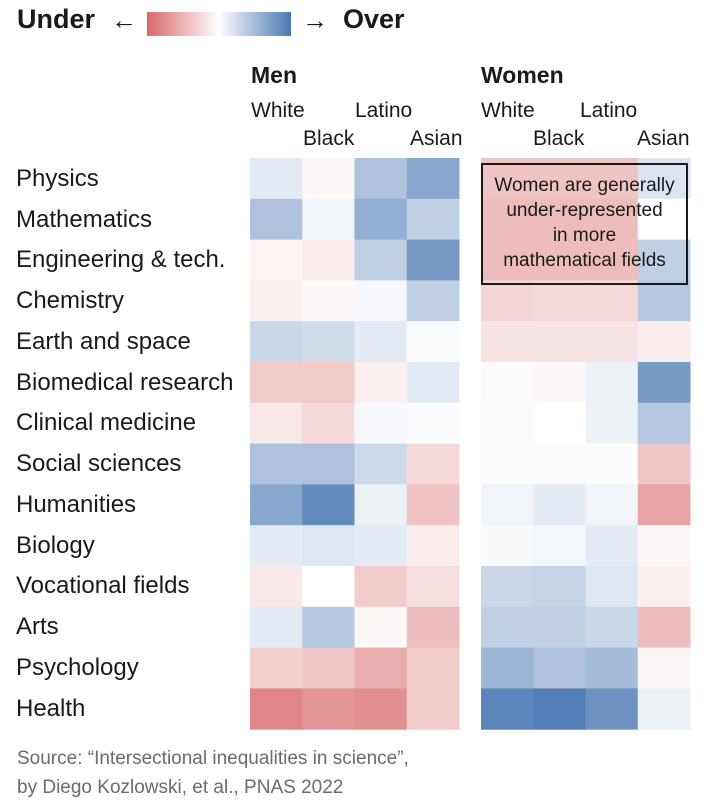 Image resolution: width=720 pixels, height=810 pixels. I want to click on row-label-chemistry: Chemistry, so click(70, 300).